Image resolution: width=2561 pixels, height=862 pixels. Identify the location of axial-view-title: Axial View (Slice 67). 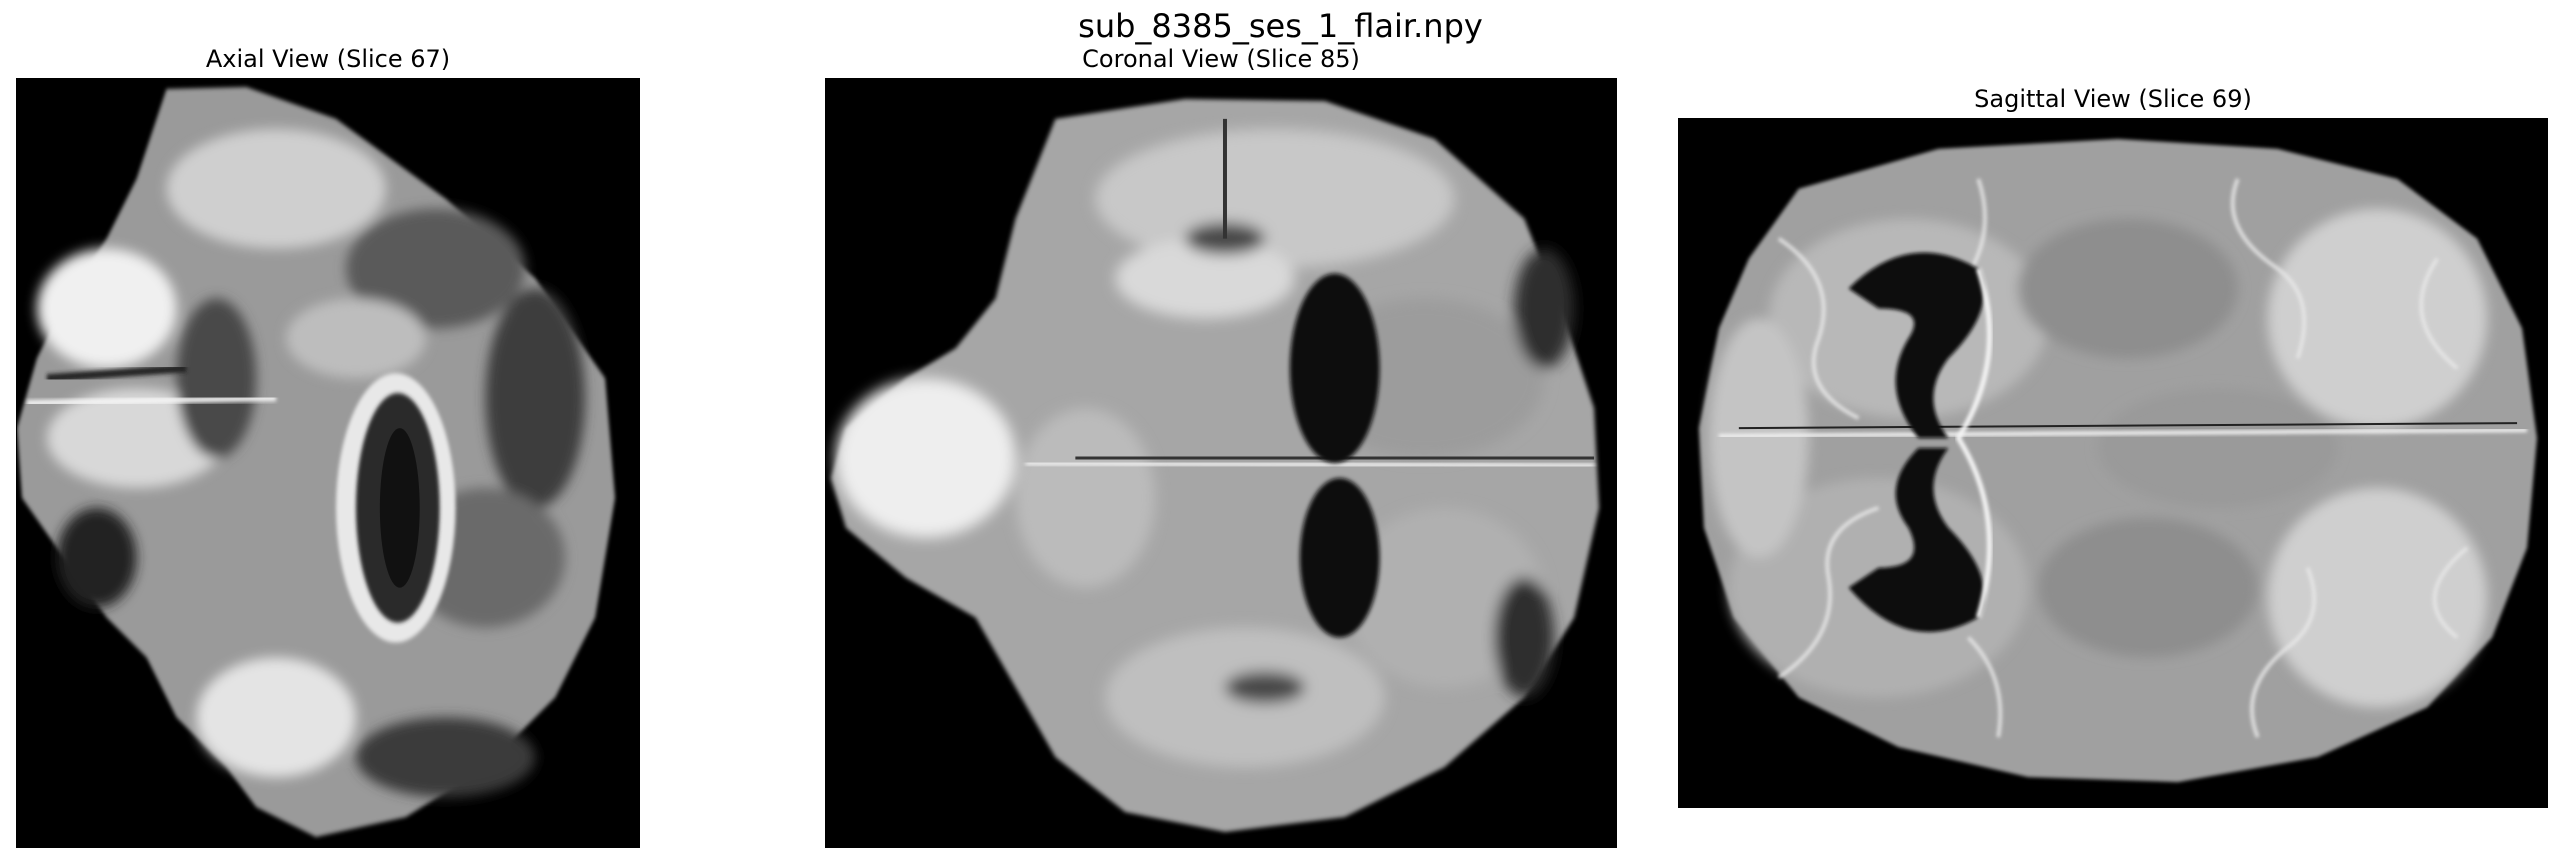
(328, 59).